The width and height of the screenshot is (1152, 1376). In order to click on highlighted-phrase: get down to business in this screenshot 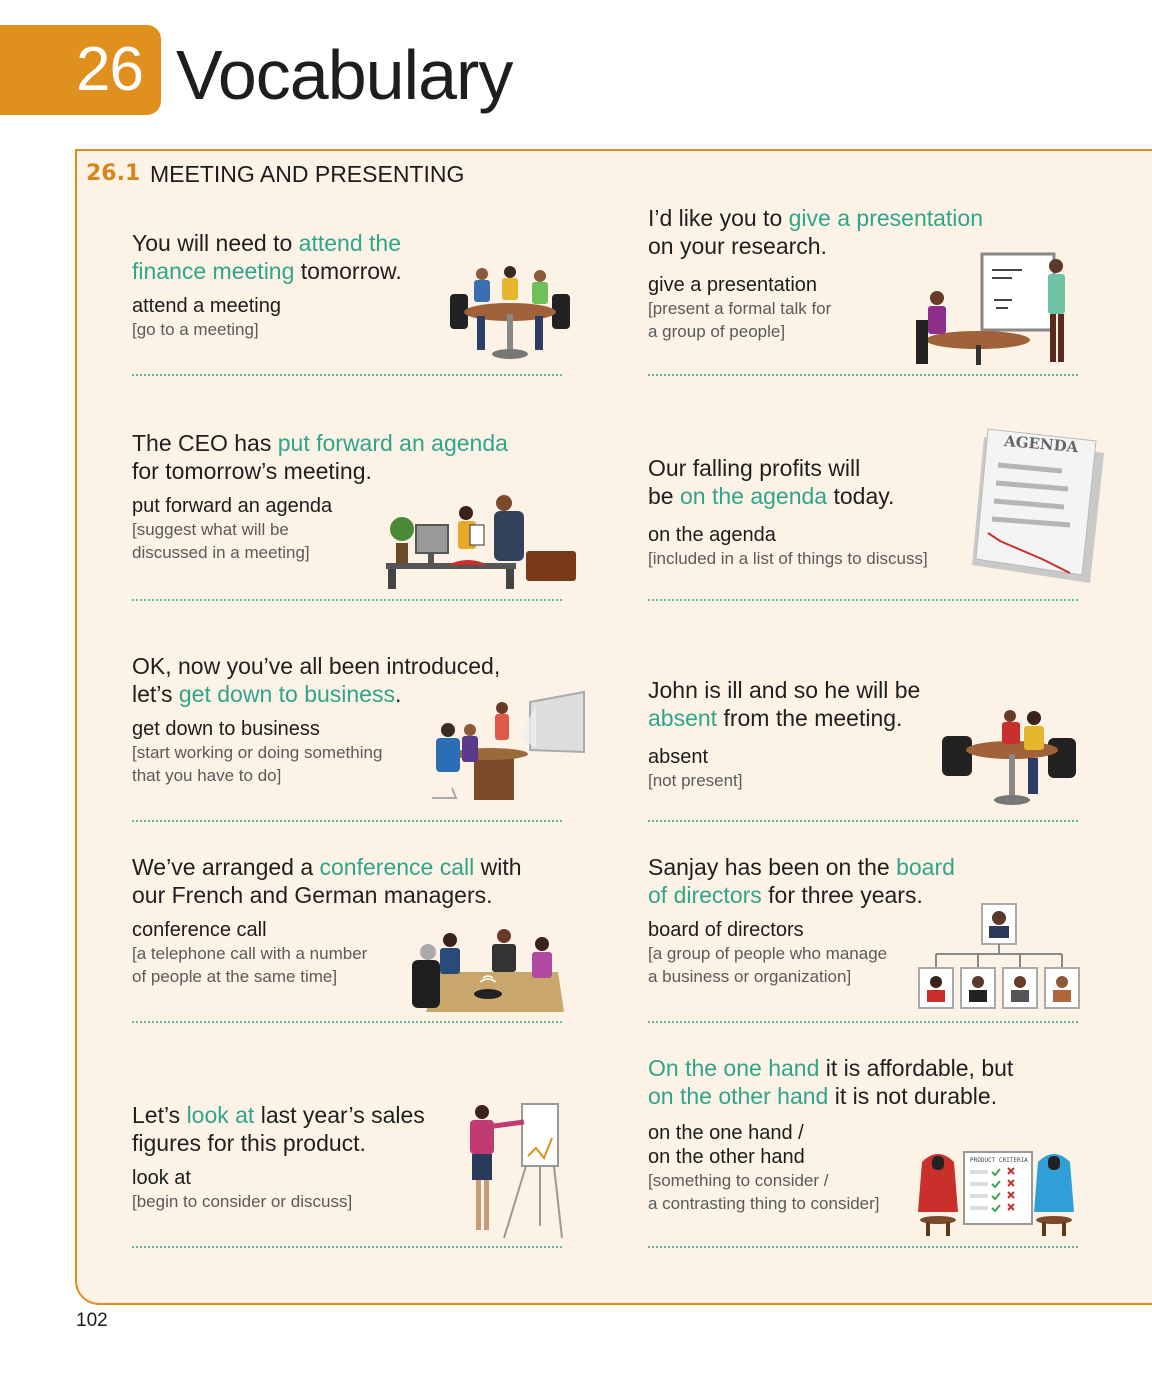, I will do `click(286, 694)`.